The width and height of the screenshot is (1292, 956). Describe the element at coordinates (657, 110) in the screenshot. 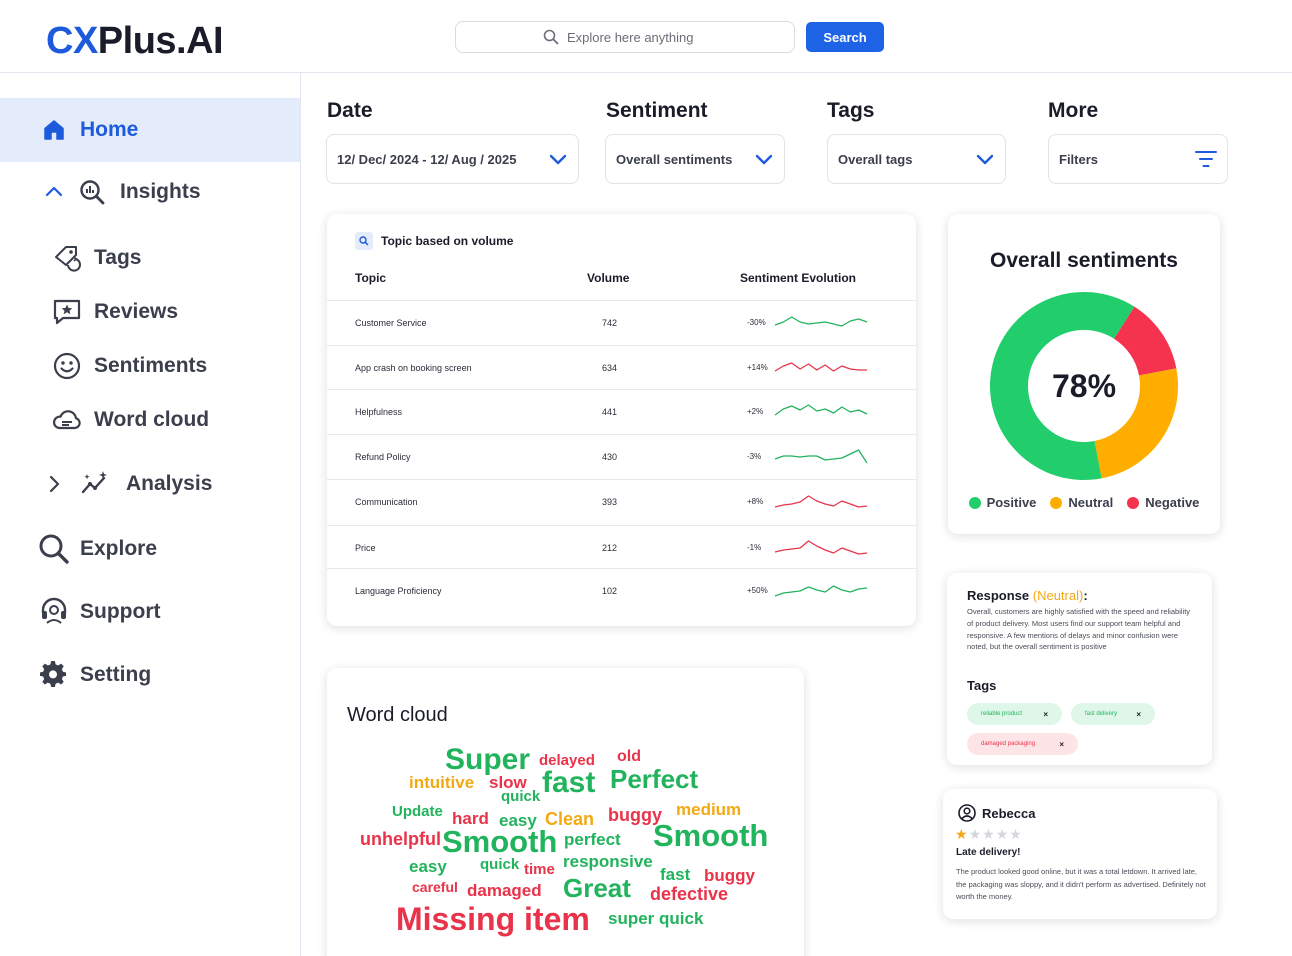

I see `sentiment-filter-title: Sentiment` at that location.